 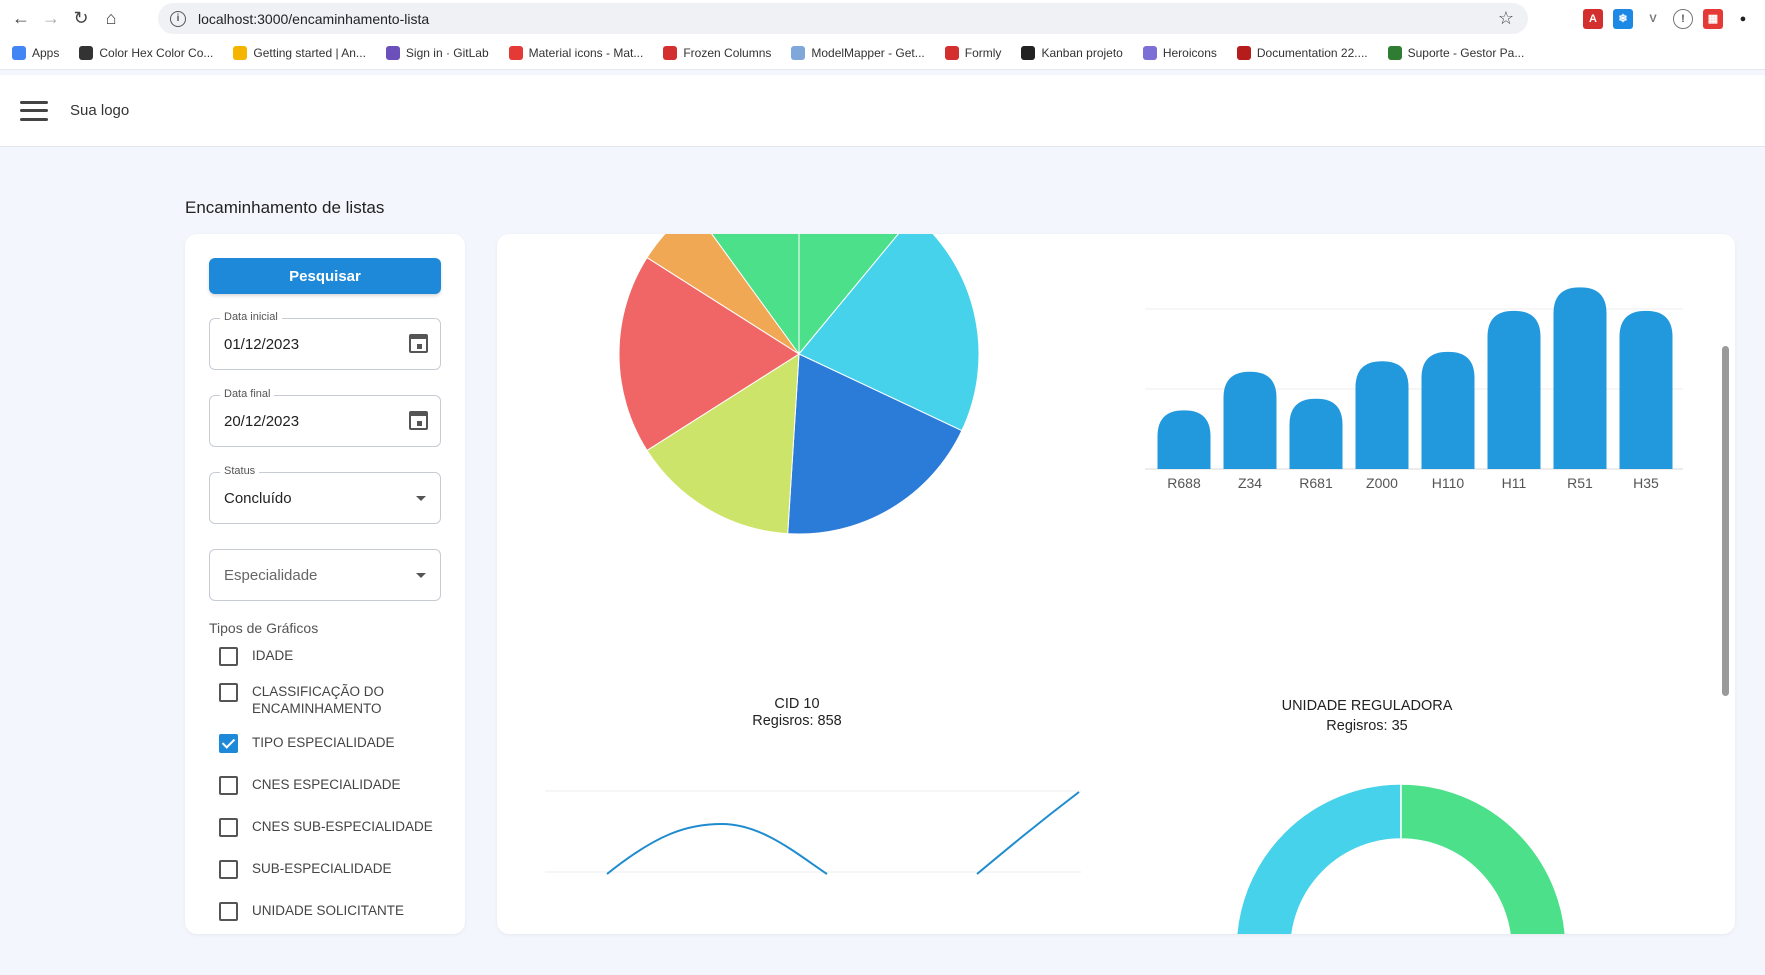 What do you see at coordinates (258, 498) in the screenshot?
I see `status-value: Concluído` at bounding box center [258, 498].